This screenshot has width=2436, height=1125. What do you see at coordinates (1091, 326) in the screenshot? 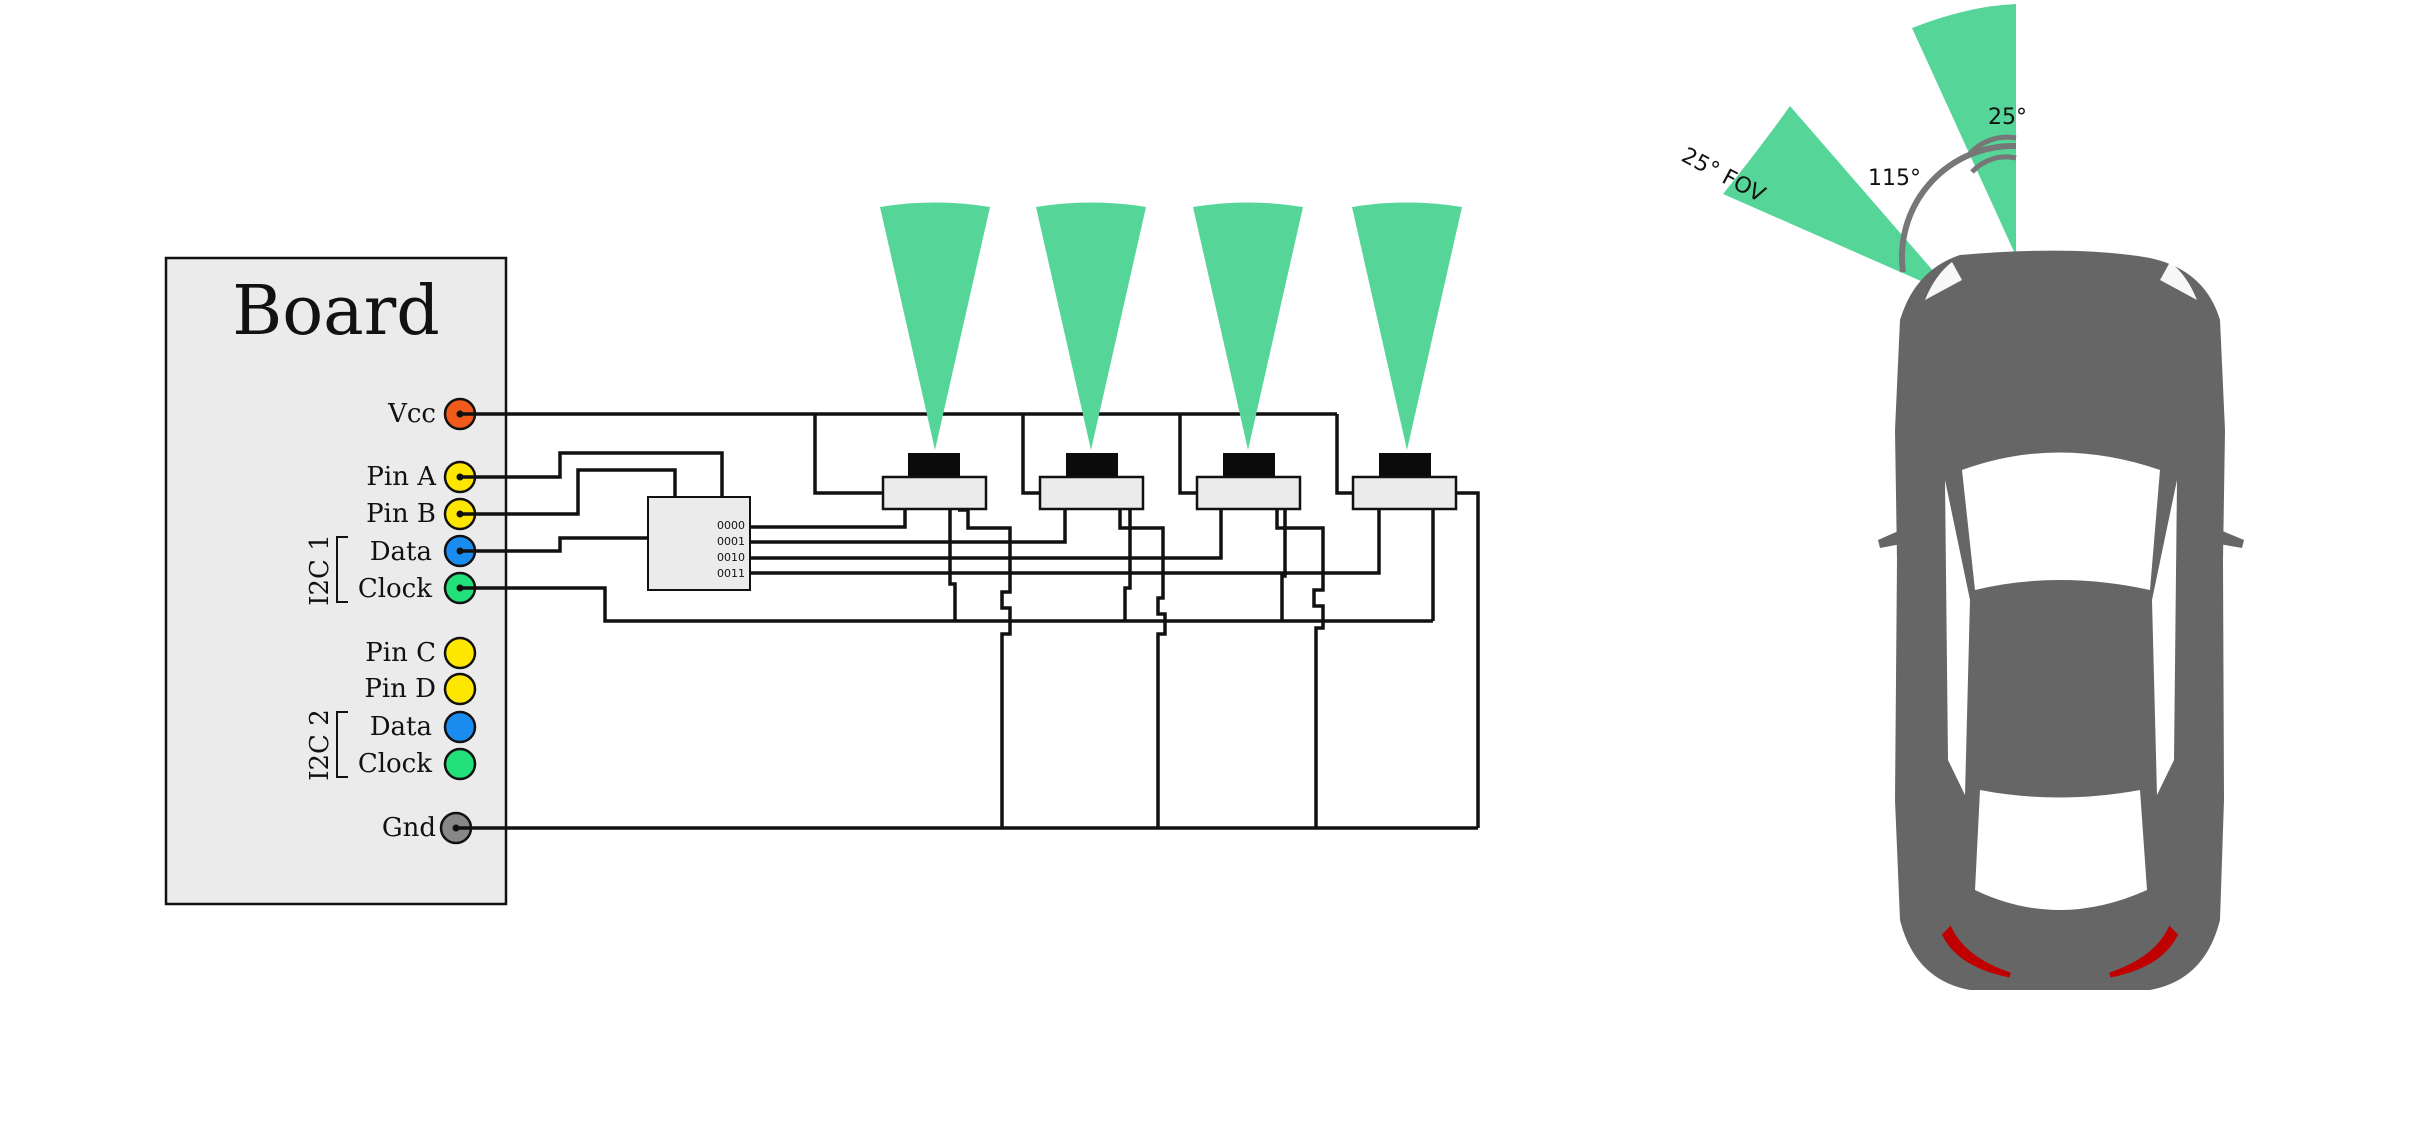
I see `sensor-2-fov-cone` at bounding box center [1091, 326].